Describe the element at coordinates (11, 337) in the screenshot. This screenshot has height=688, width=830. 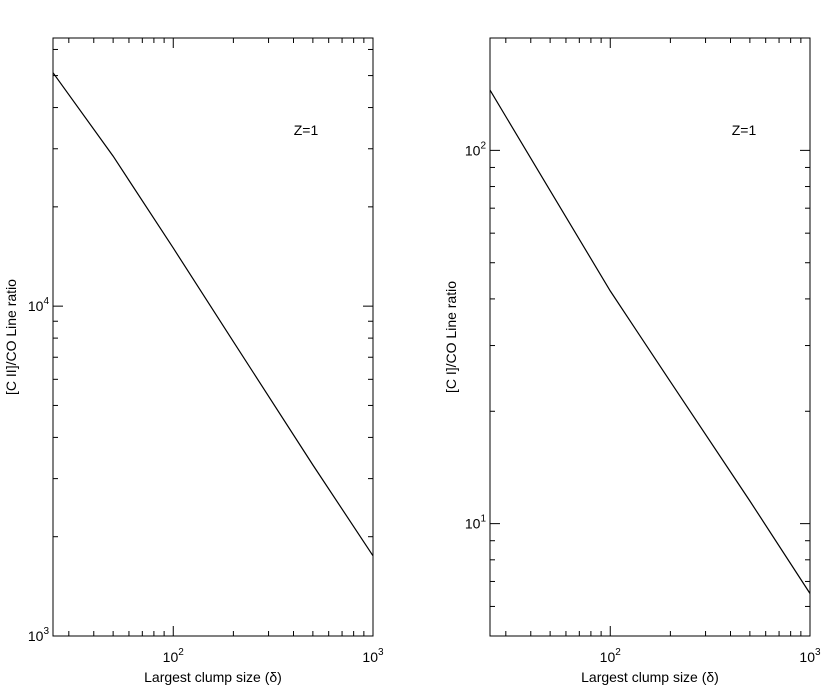
I see `y-axis-label: [C II]/CO Line ratio` at that location.